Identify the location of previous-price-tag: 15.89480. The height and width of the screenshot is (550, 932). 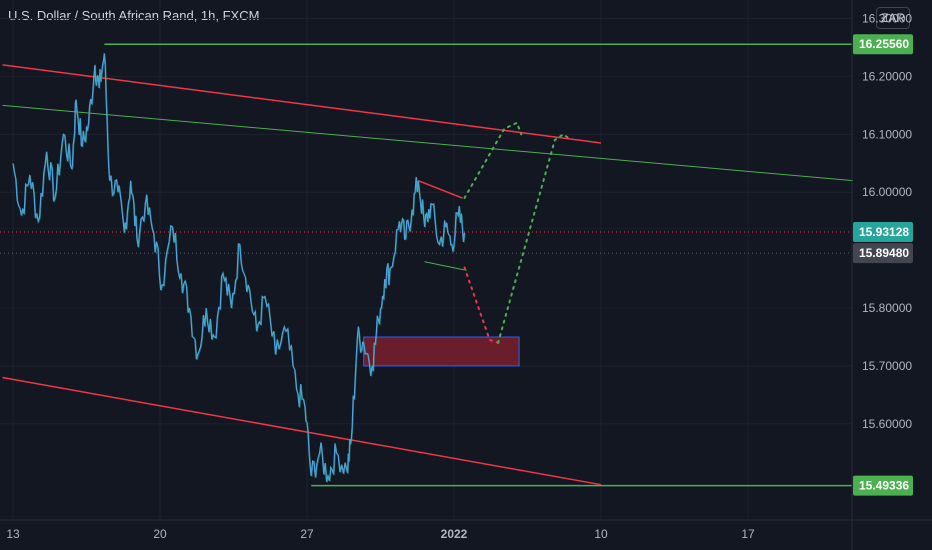
(883, 253).